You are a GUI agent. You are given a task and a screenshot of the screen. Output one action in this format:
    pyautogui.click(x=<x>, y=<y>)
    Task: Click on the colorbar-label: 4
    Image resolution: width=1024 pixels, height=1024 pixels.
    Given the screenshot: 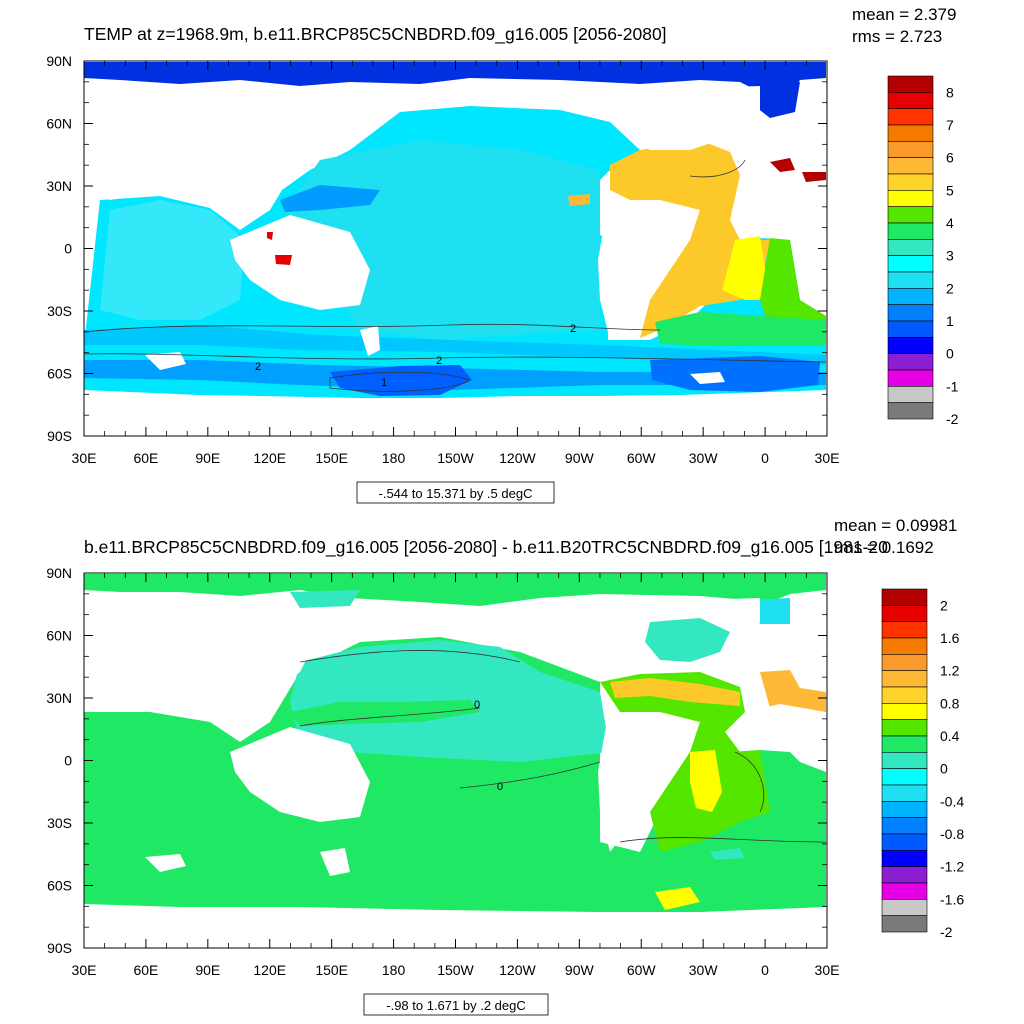 What is the action you would take?
    pyautogui.click(x=950, y=223)
    